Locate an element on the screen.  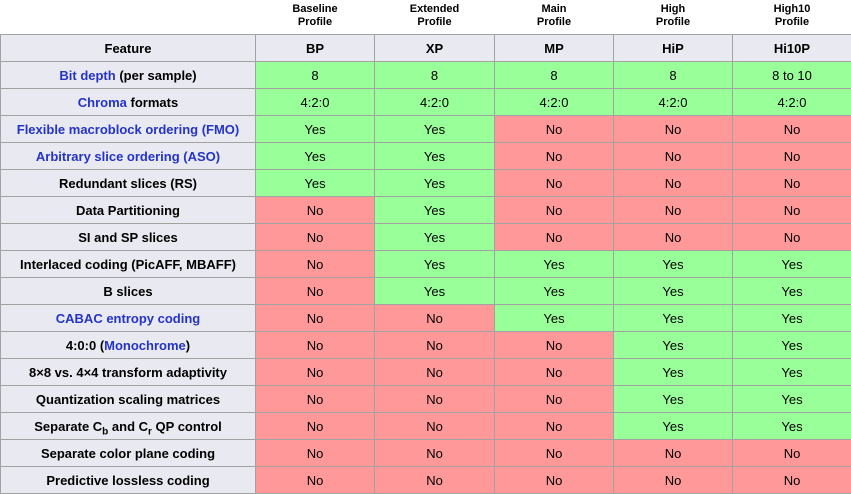
profile-name-line1: Main is located at coordinates (553, 9).